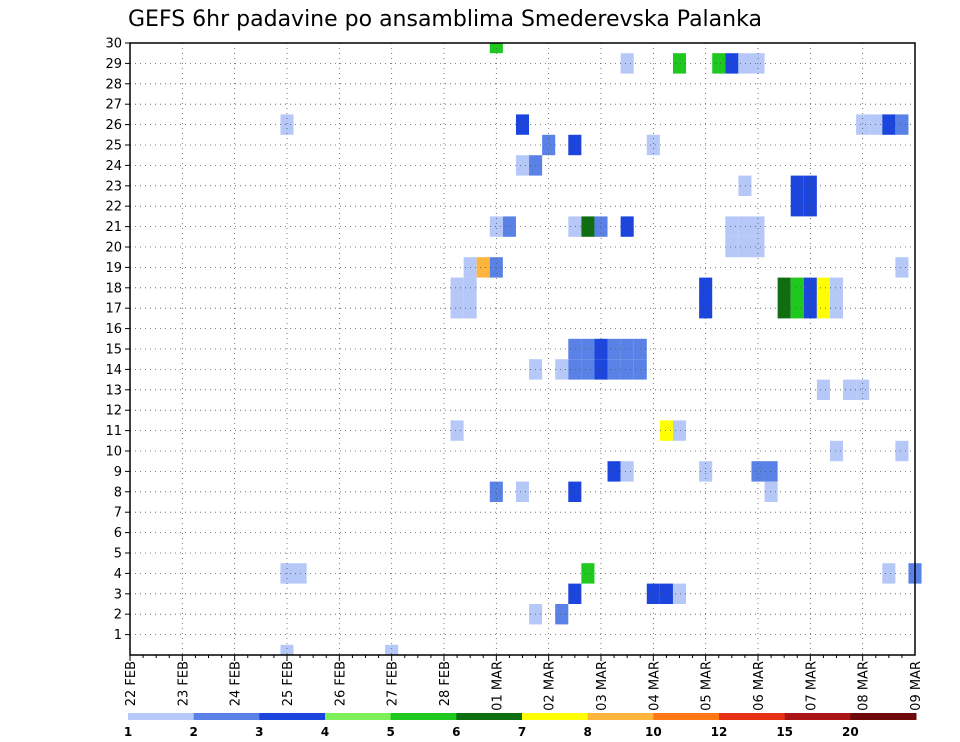 This screenshot has height=742, width=960. Describe the element at coordinates (916, 686) in the screenshot. I see `x-tick-label: 09 MAR` at that location.